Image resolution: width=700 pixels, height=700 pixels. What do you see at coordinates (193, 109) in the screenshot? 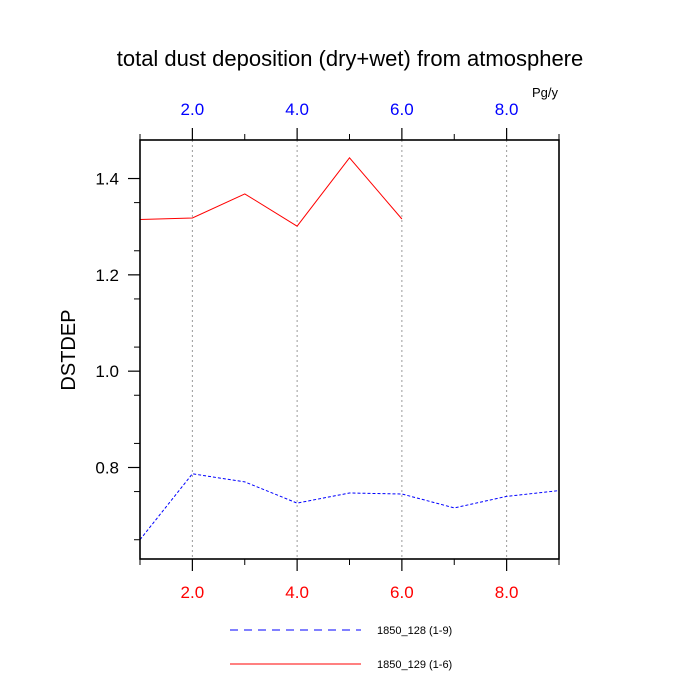
I see `x-tick-label-top: 2.0` at bounding box center [193, 109].